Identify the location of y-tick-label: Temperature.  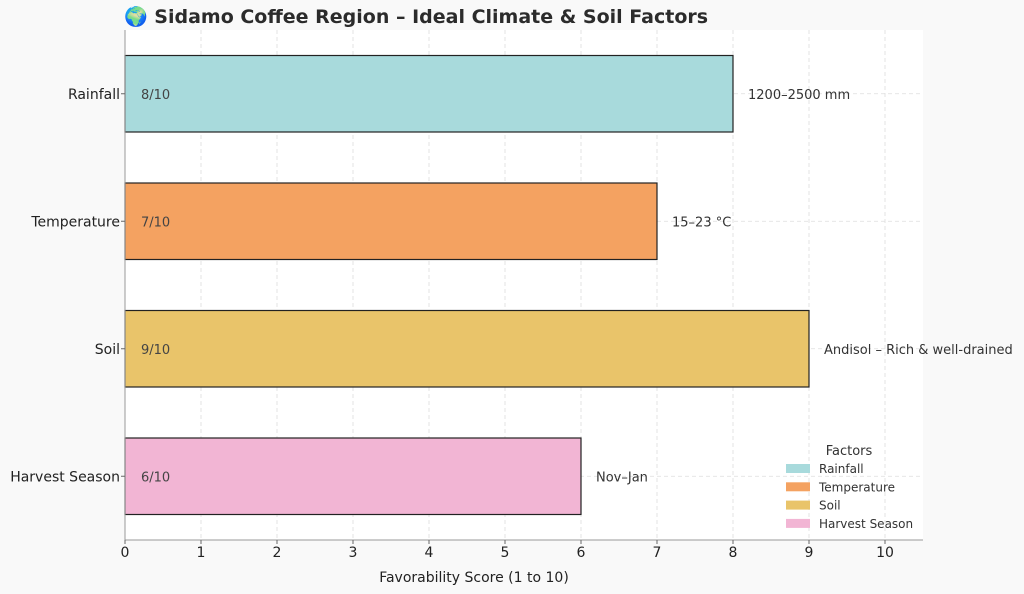
(75, 222).